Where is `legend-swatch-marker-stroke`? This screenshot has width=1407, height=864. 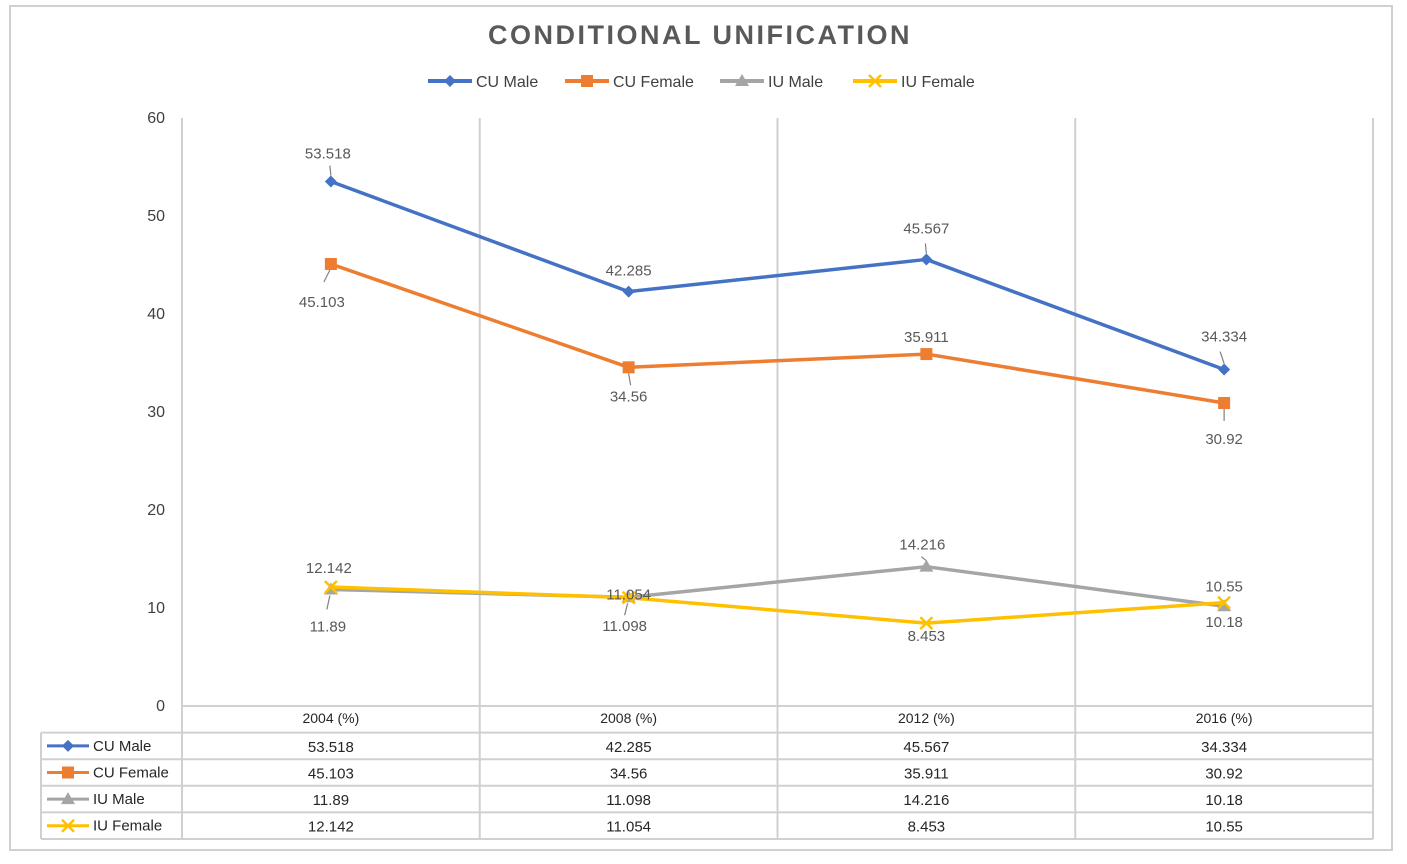 legend-swatch-marker-stroke is located at coordinates (875, 81).